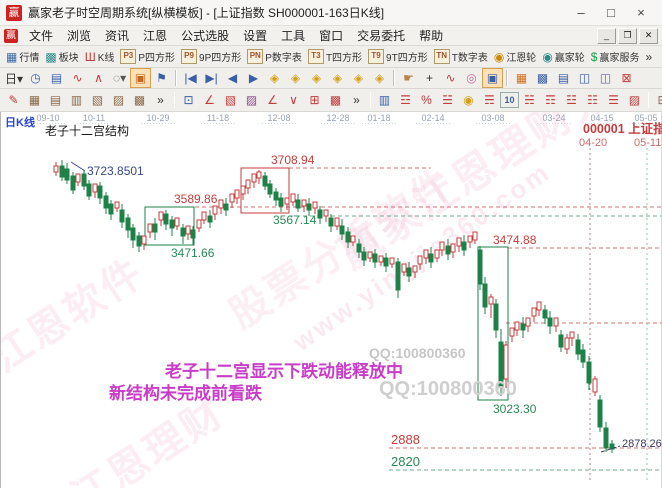 The image size is (662, 488). Describe the element at coordinates (255, 36) in the screenshot. I see `menu-item-5: 设置` at that location.